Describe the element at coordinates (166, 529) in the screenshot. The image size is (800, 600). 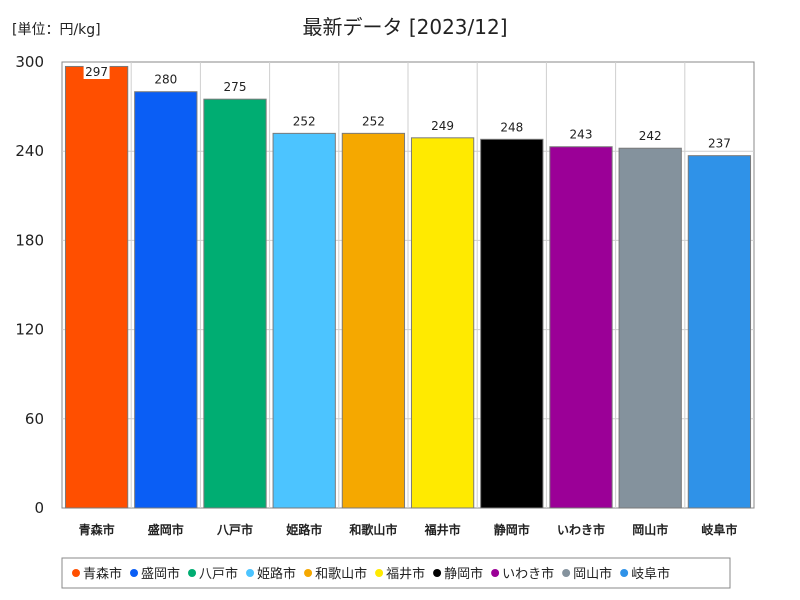
I see `x-tick-label: 盛岡市` at that location.